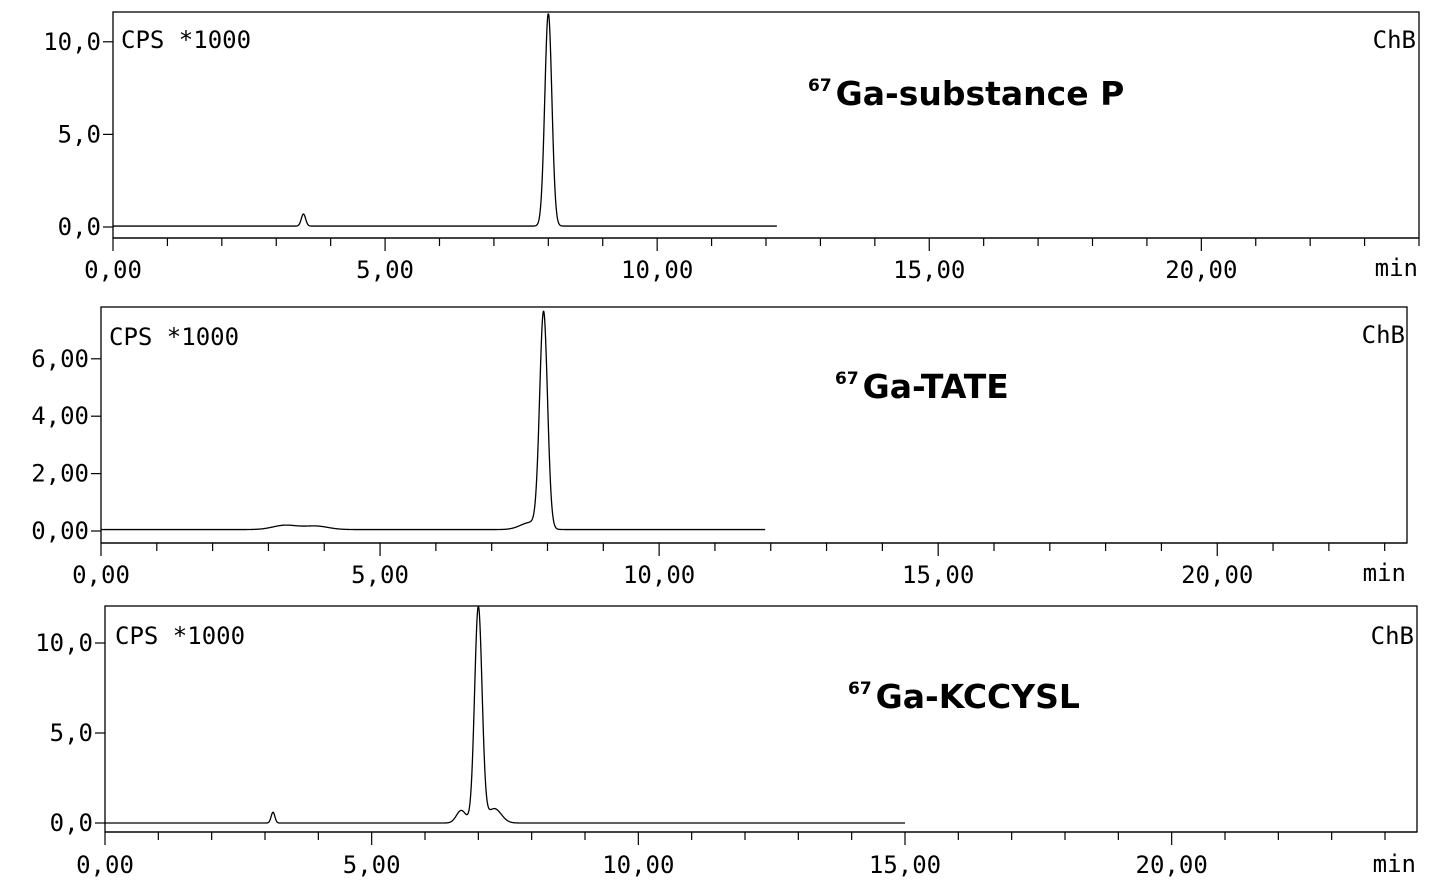 The image size is (1432, 888). I want to click on y-tick-label: 6,00, so click(60, 359).